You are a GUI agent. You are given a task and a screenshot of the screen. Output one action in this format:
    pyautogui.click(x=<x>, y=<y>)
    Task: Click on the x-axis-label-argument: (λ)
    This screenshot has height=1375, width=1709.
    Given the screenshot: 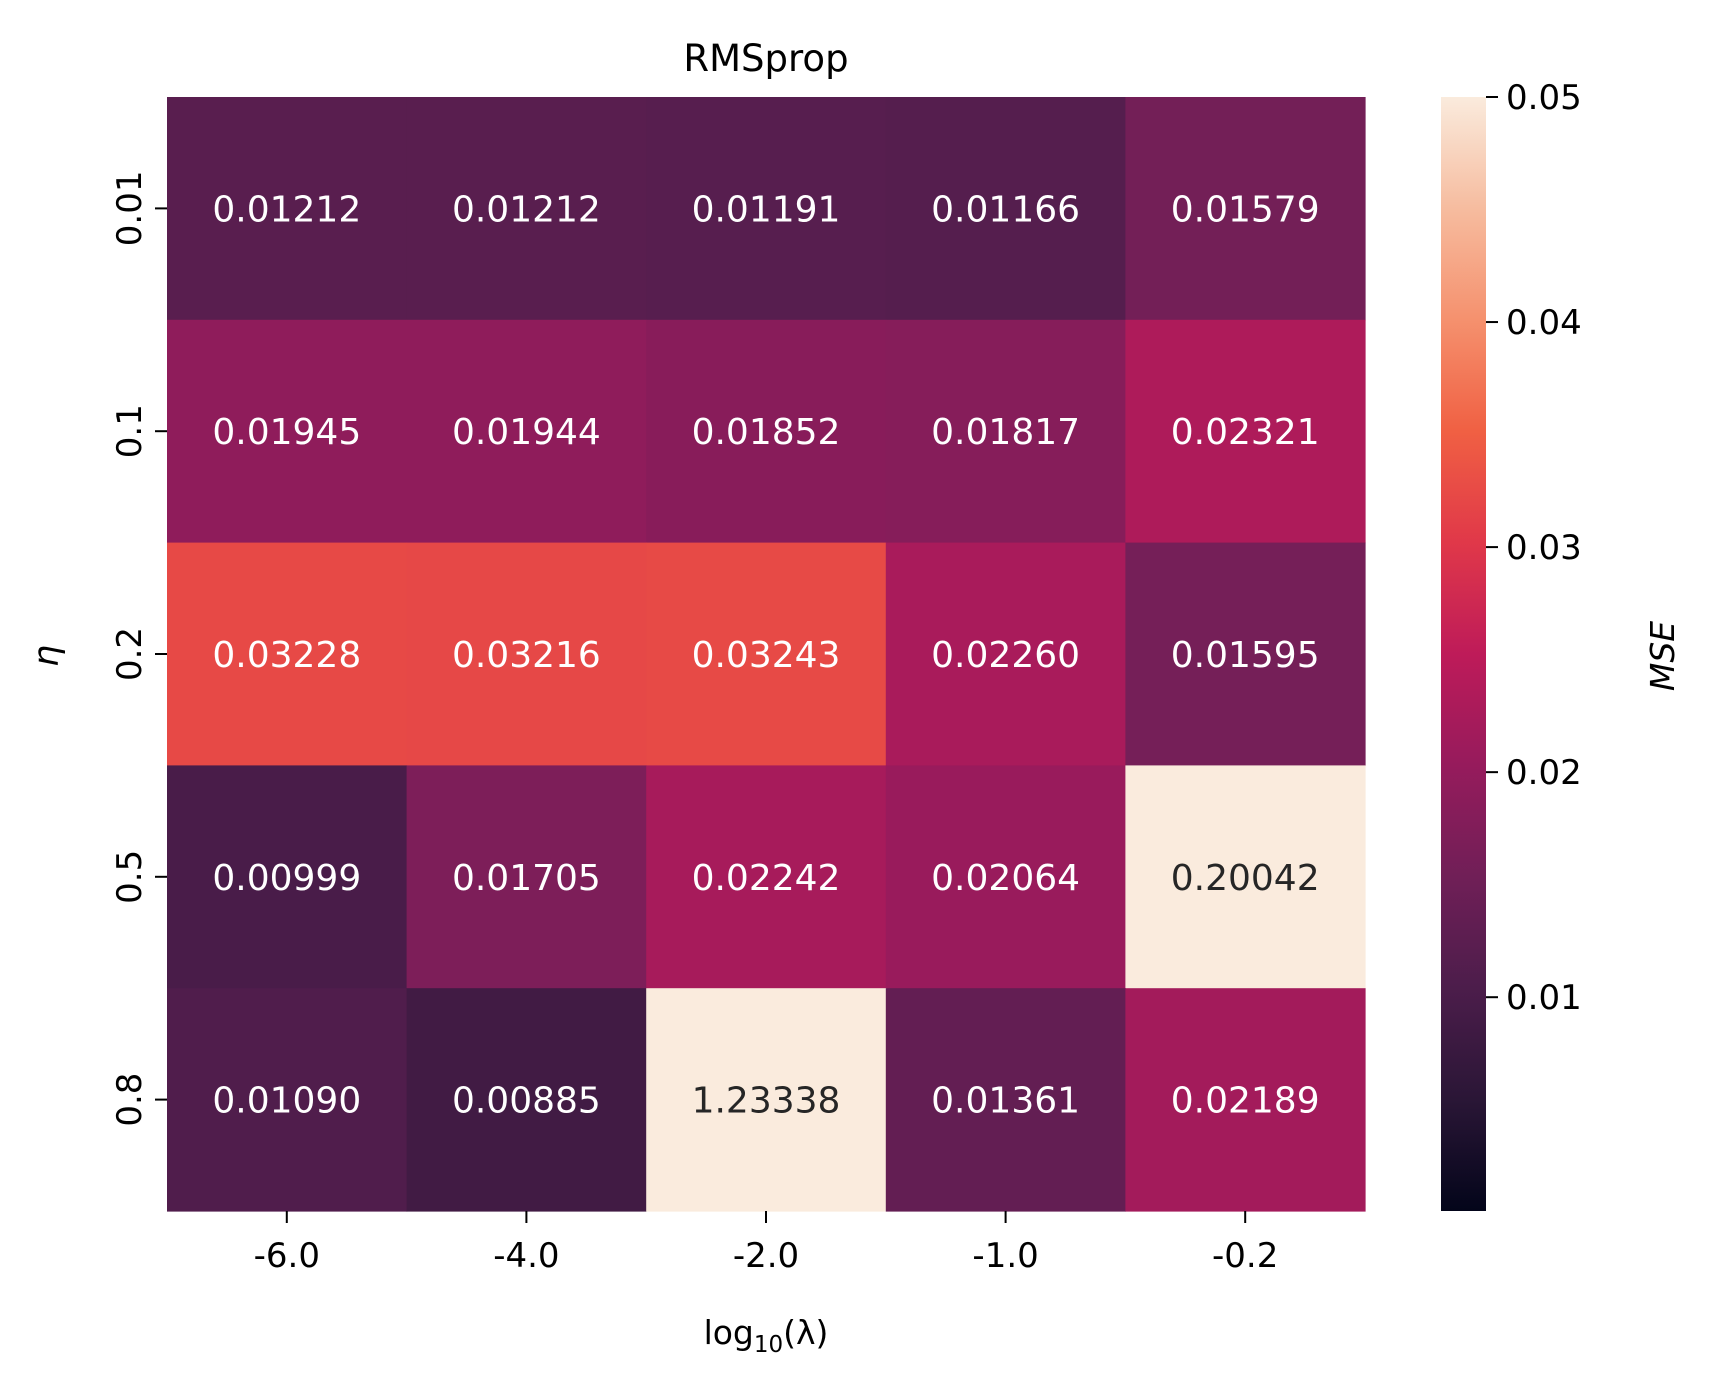 What is the action you would take?
    pyautogui.click(x=805, y=1332)
    